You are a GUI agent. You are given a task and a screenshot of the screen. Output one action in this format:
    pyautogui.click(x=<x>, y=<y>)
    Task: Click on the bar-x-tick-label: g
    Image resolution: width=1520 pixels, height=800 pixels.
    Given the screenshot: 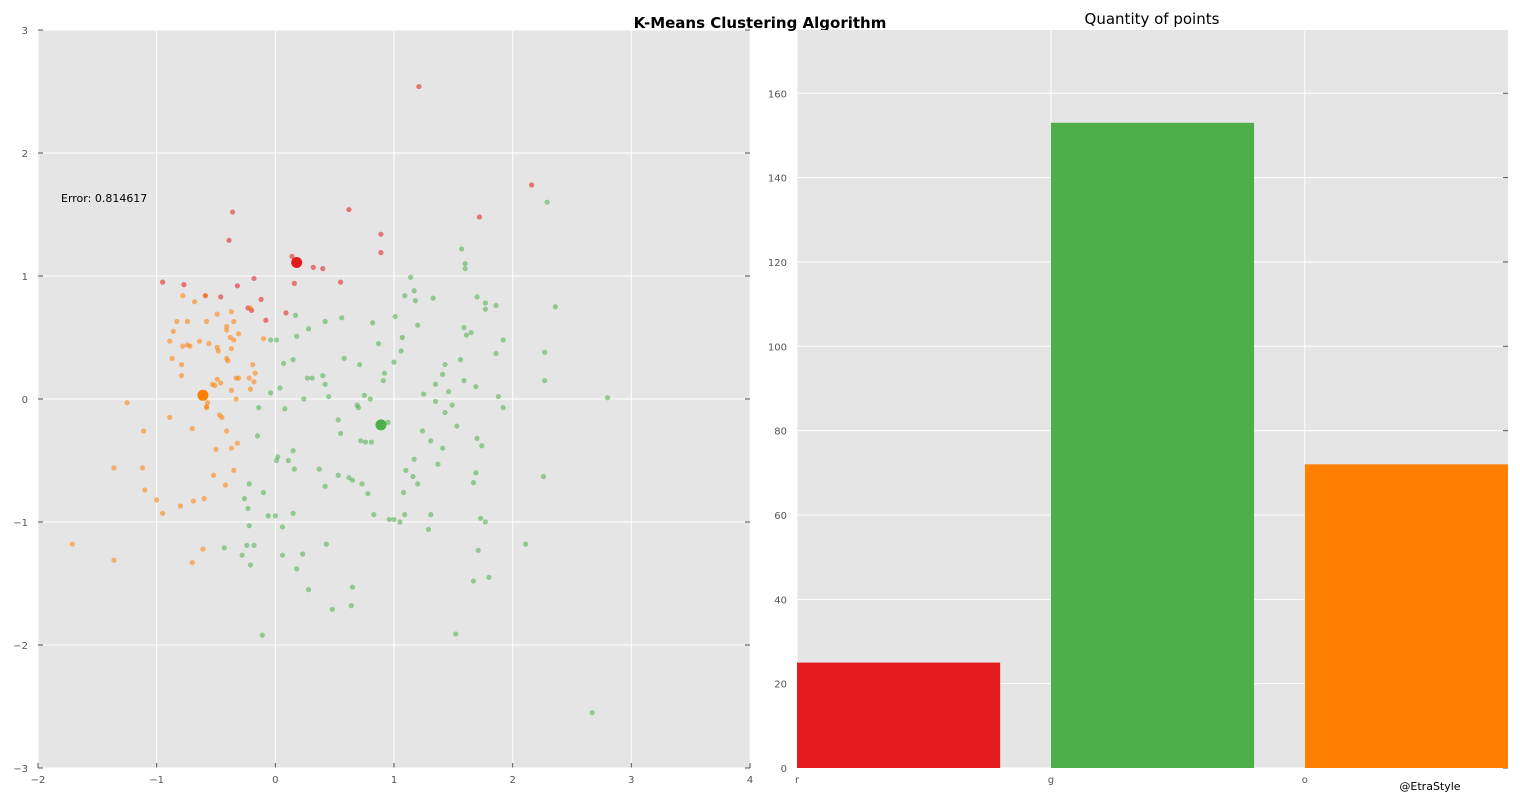 What is the action you would take?
    pyautogui.click(x=1051, y=780)
    